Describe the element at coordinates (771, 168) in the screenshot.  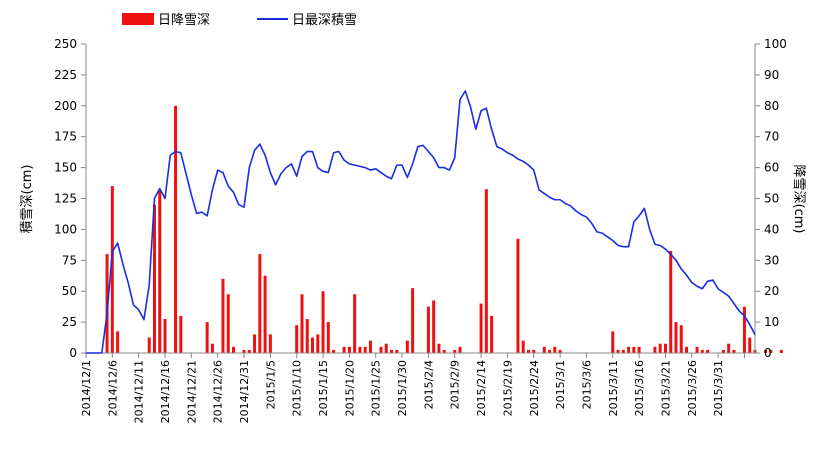
I see `y-right-tick-label: 60` at that location.